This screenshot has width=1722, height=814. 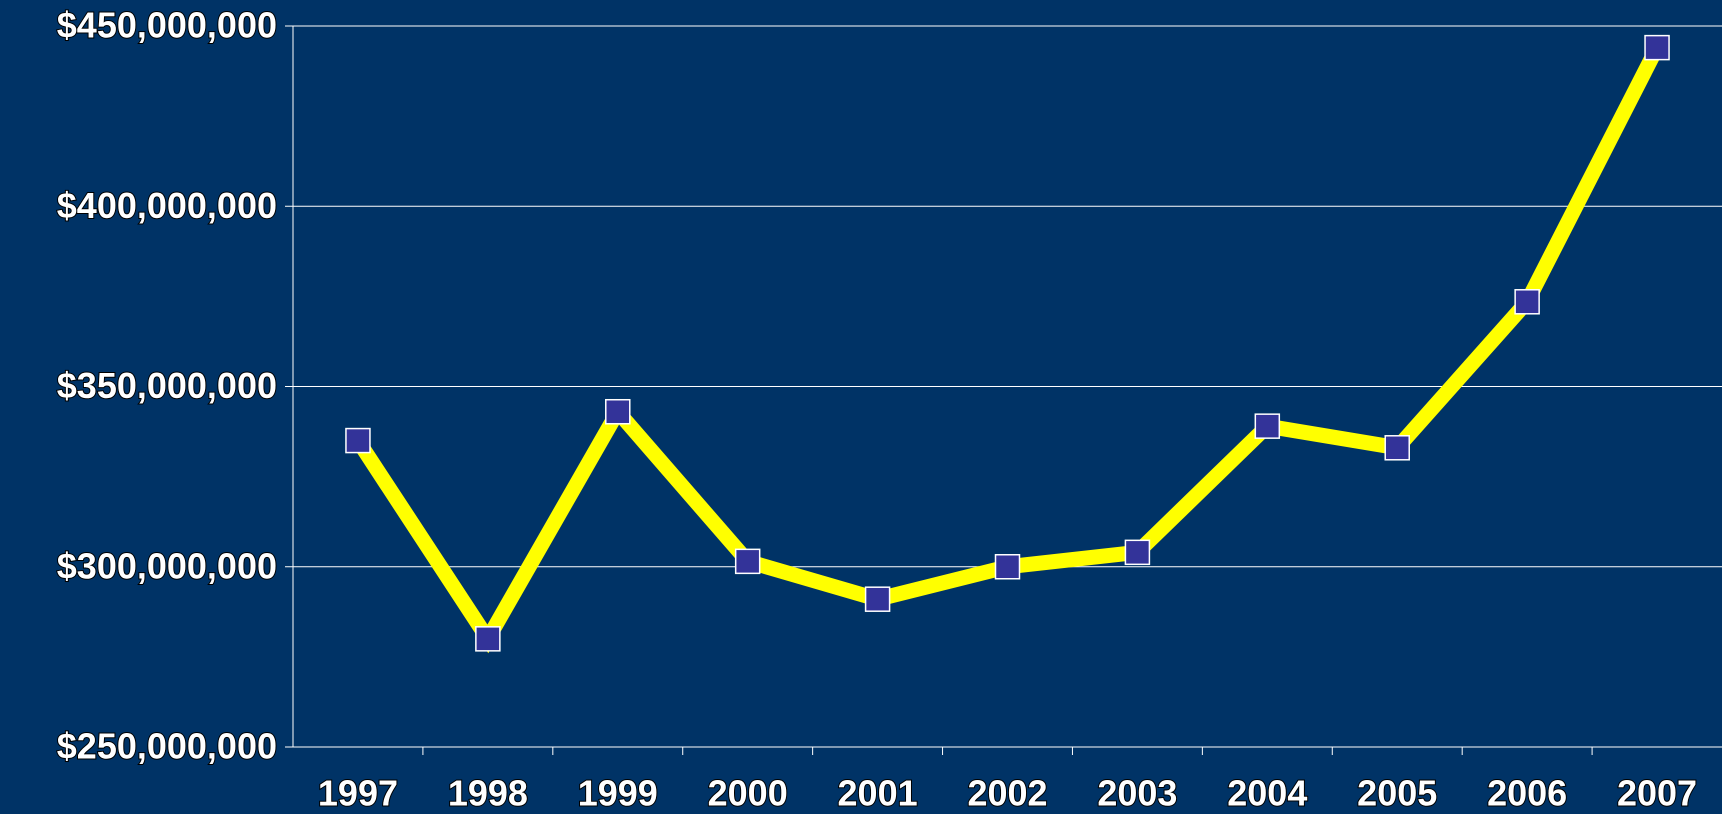 I want to click on x-tick-label: 1997, so click(x=358, y=793).